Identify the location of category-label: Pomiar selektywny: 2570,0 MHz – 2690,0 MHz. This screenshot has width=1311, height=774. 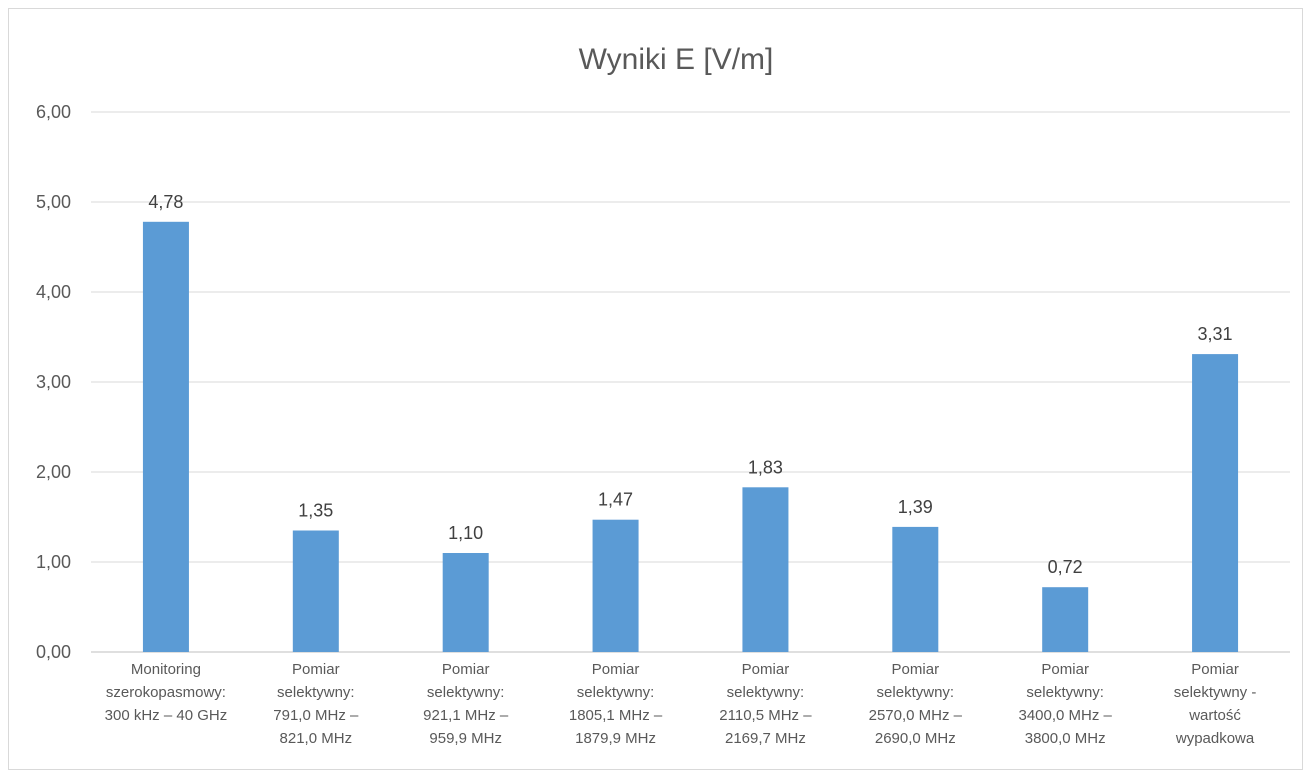
(916, 704).